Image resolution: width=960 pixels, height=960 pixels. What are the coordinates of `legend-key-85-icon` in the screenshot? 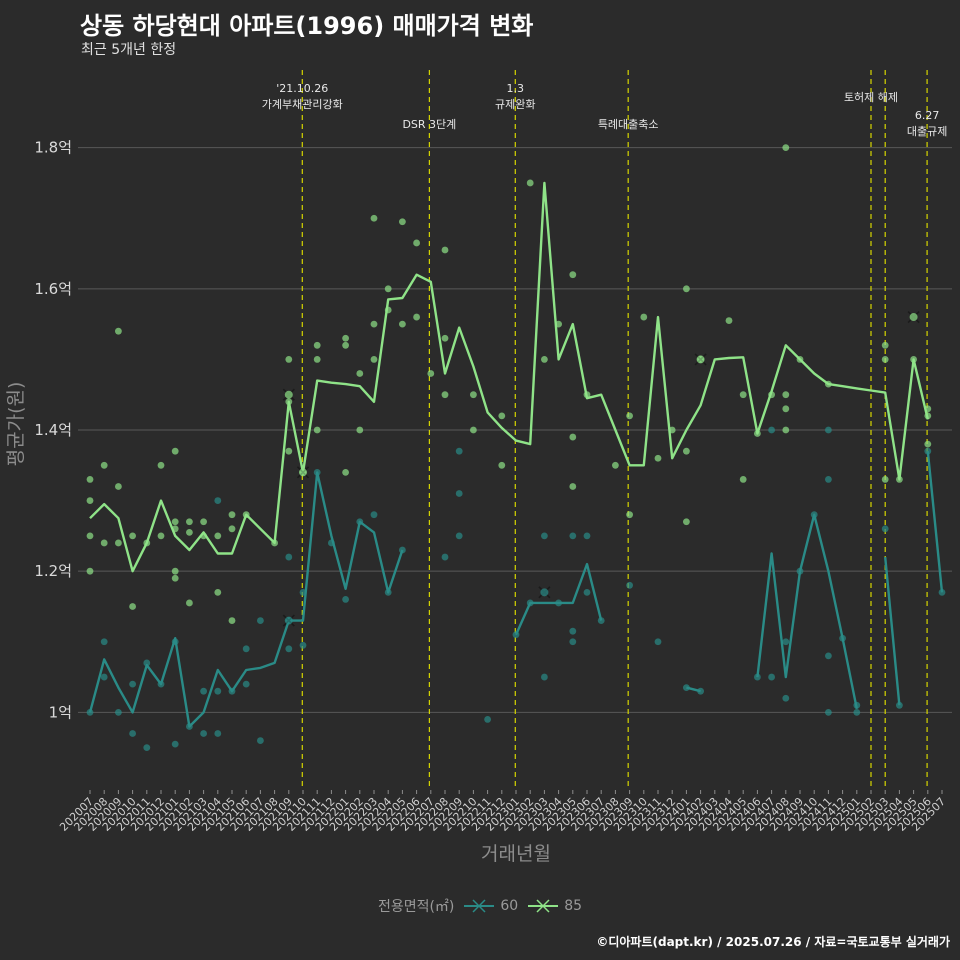 It's located at (543, 906).